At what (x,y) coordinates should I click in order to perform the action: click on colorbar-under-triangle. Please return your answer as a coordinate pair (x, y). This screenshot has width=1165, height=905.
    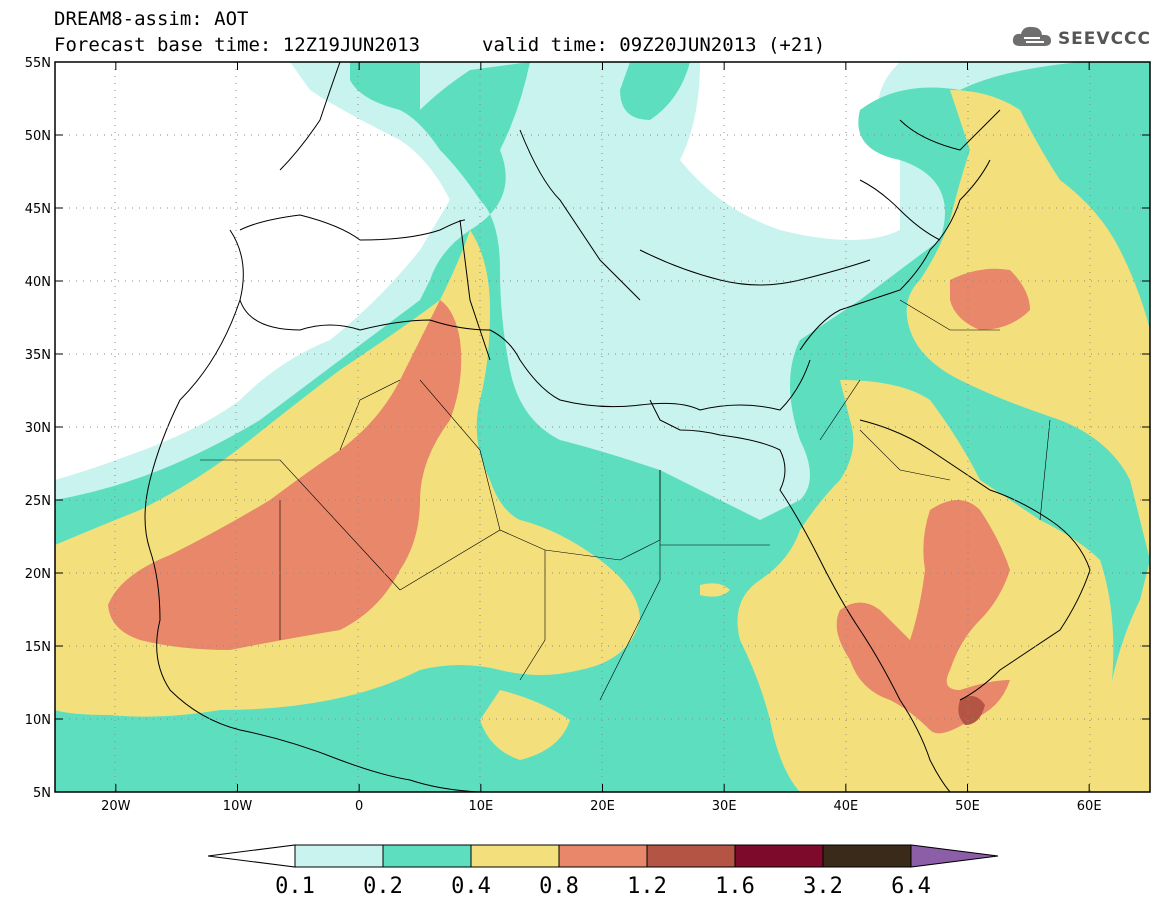
    Looking at the image, I should click on (251, 856).